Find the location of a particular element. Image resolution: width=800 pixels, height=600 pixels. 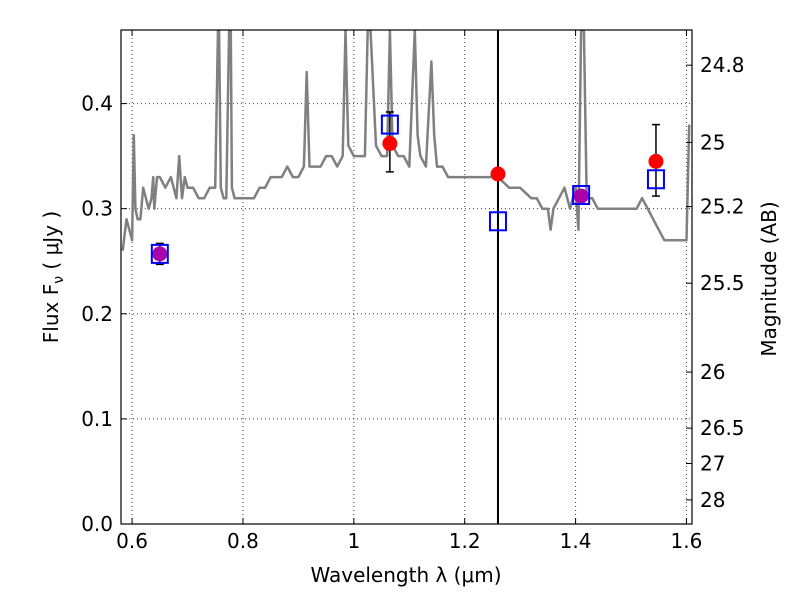

x-tick-label: 1.6 is located at coordinates (687, 541).